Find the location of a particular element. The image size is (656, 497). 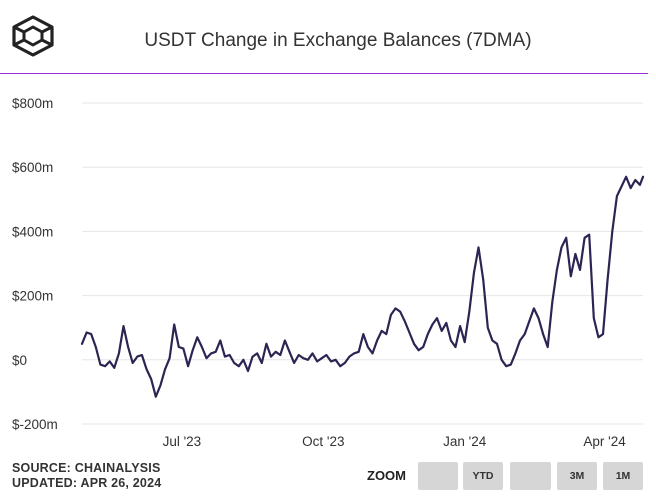

y-tick-label: $400m is located at coordinates (32, 231).